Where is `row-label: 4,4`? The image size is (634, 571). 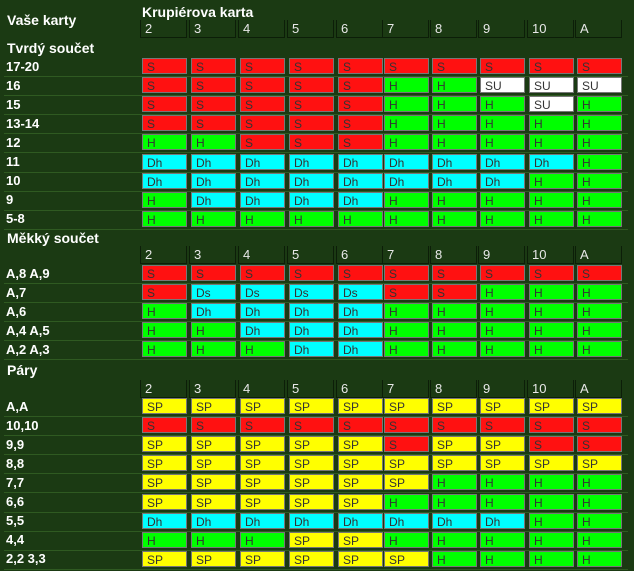
row-label: 4,4 is located at coordinates (15, 540).